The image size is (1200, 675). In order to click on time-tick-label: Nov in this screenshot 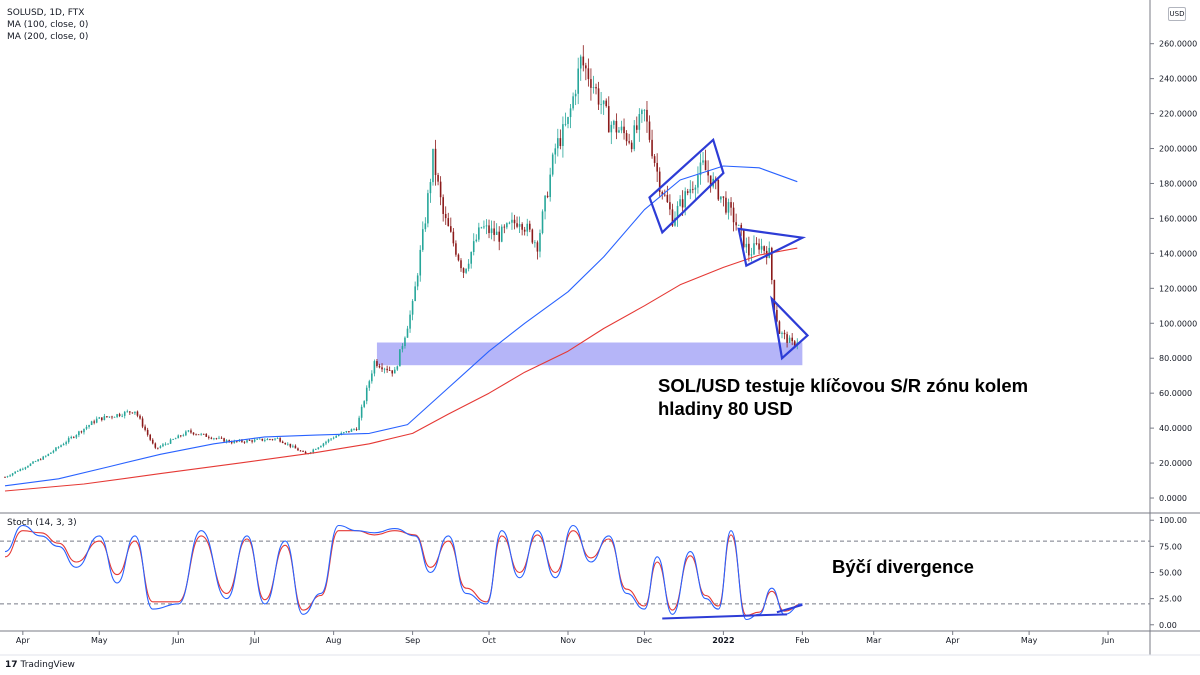, I will do `click(568, 640)`.